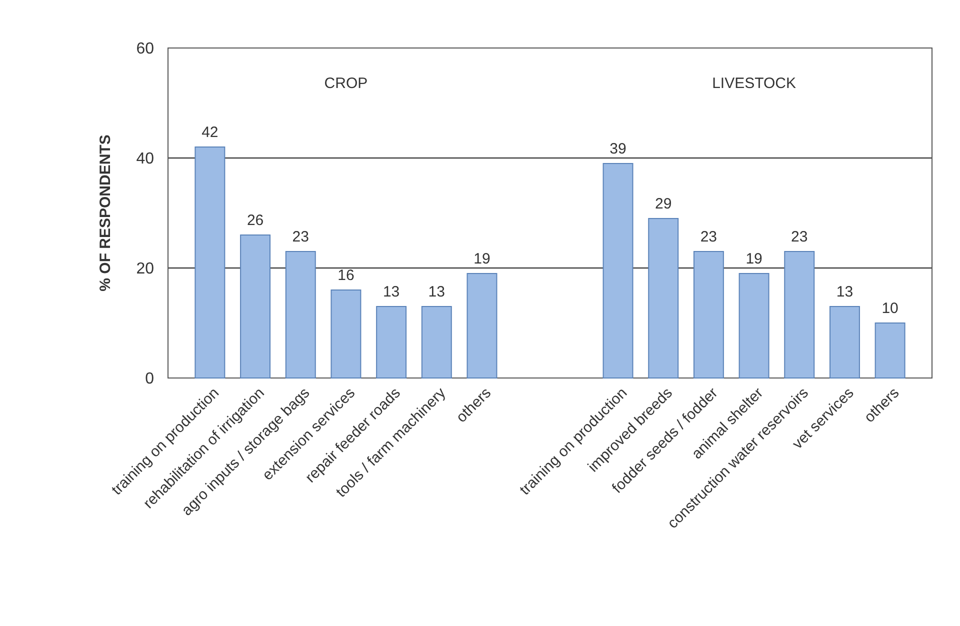 The width and height of the screenshot is (960, 626). I want to click on y-tick-label: 0, so click(149, 379).